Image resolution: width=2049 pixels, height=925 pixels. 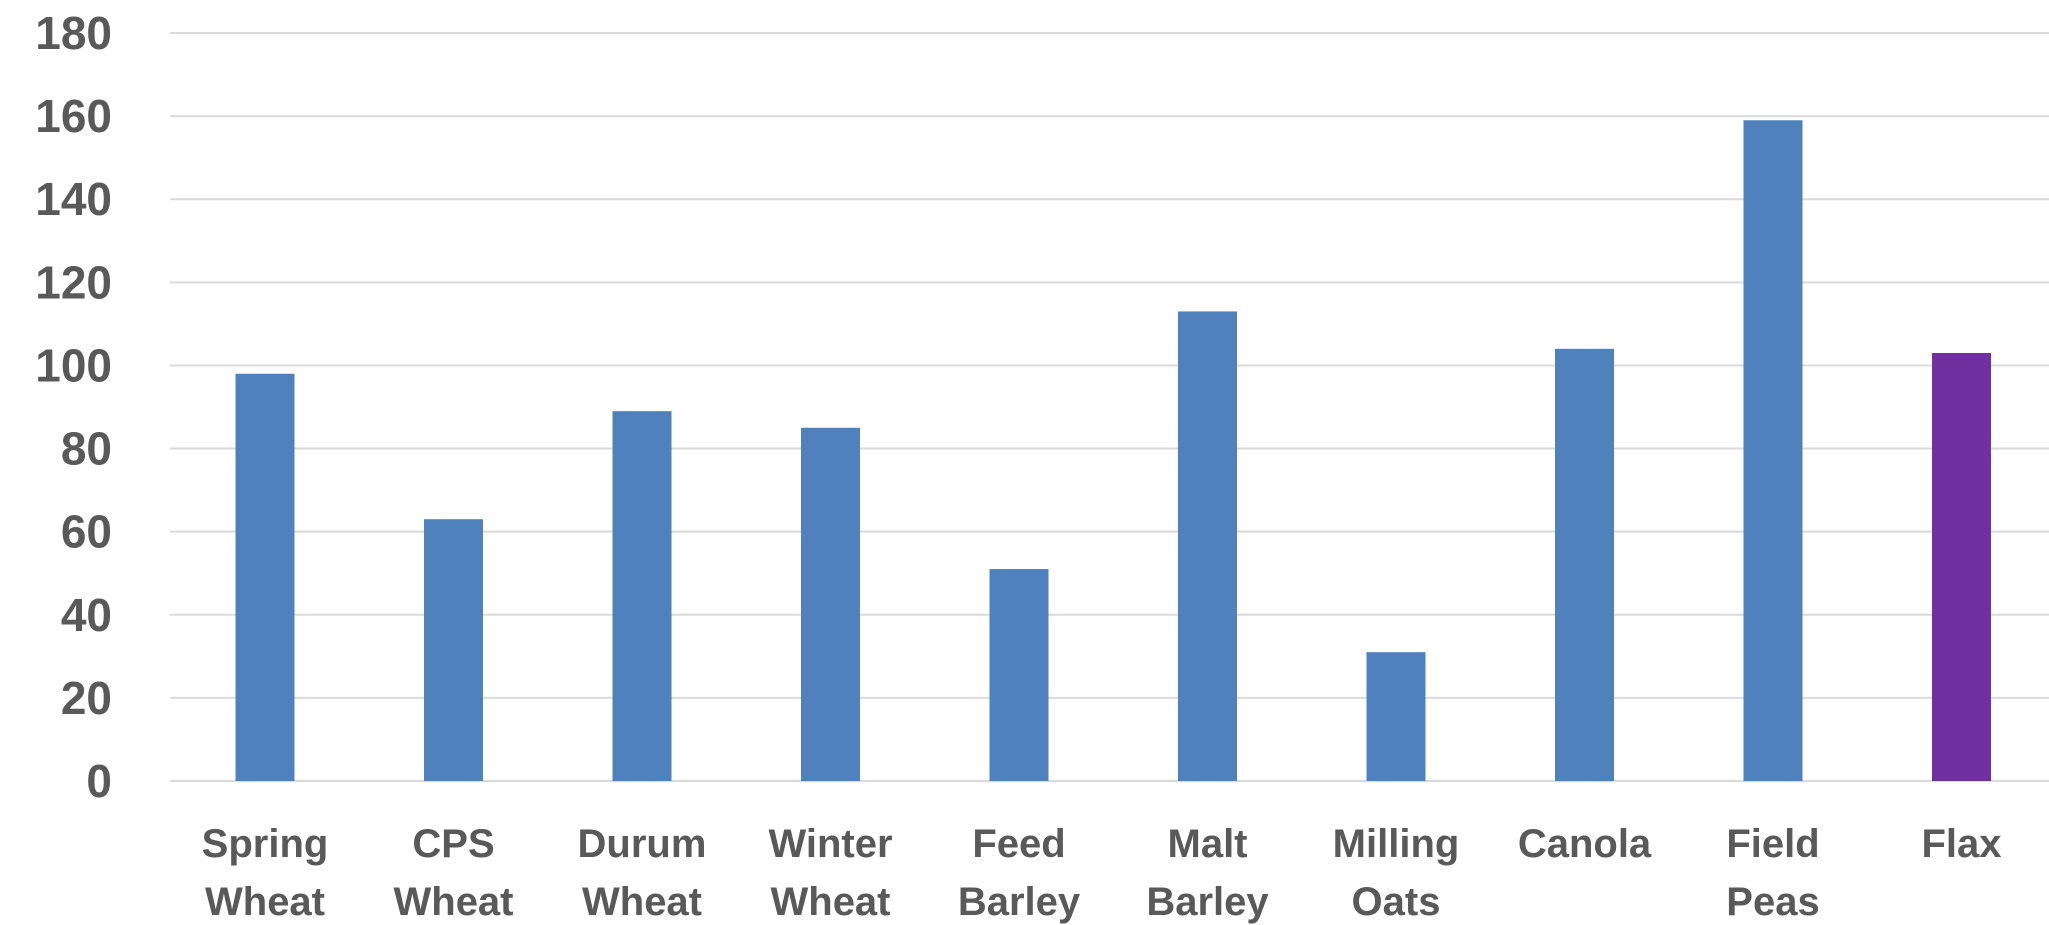 What do you see at coordinates (73, 407) in the screenshot?
I see `y-axis-tick-labels: 0 20 40 60 80 100 120 140 160 180` at bounding box center [73, 407].